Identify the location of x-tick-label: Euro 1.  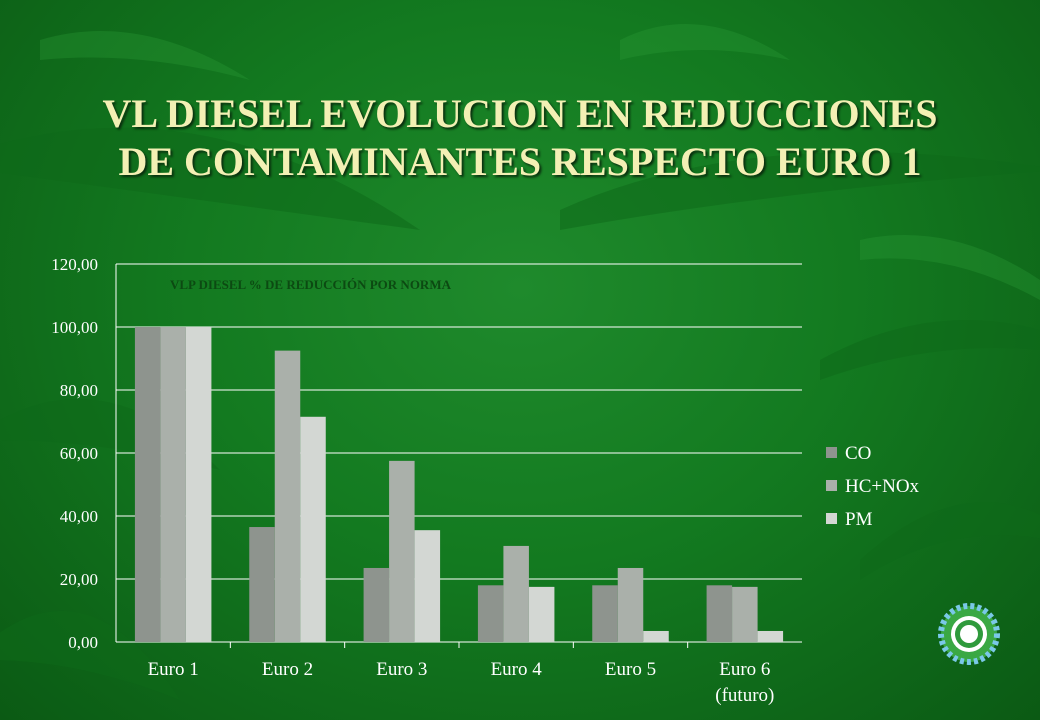
(173, 669).